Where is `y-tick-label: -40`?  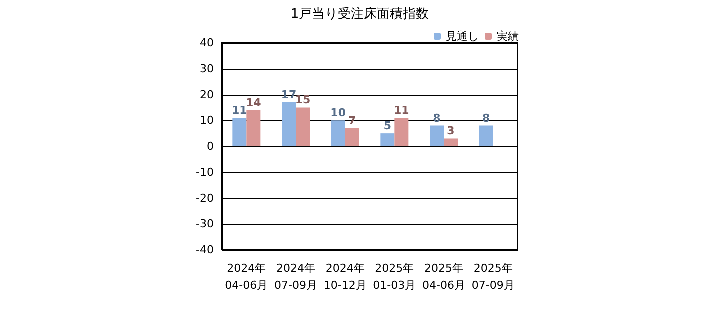 y-tick-label: -40 is located at coordinates (205, 250).